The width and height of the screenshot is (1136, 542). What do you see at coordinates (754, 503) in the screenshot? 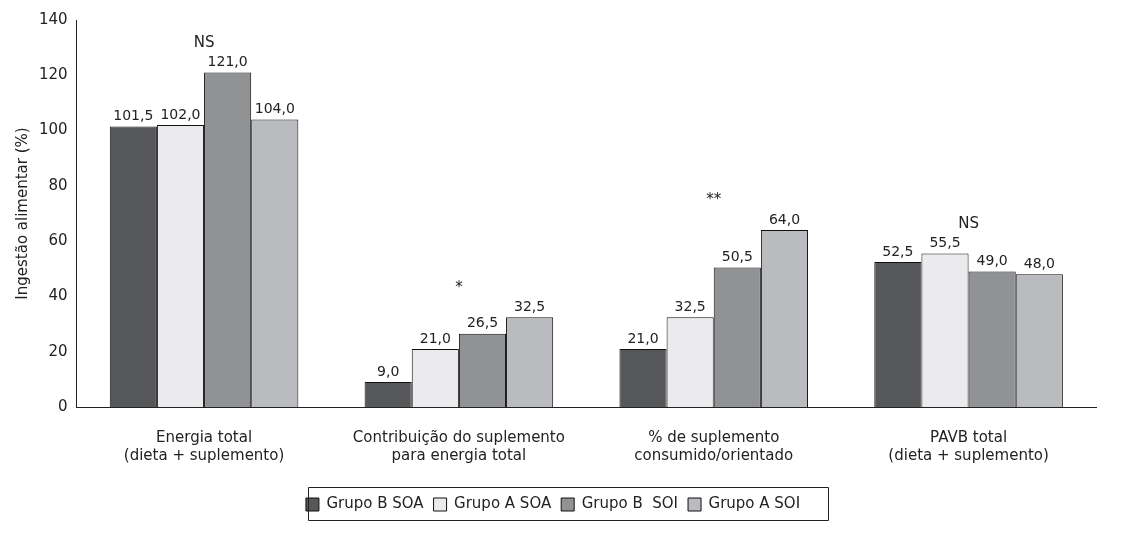
I see `legend-label: Grupo A SOI` at bounding box center [754, 503].